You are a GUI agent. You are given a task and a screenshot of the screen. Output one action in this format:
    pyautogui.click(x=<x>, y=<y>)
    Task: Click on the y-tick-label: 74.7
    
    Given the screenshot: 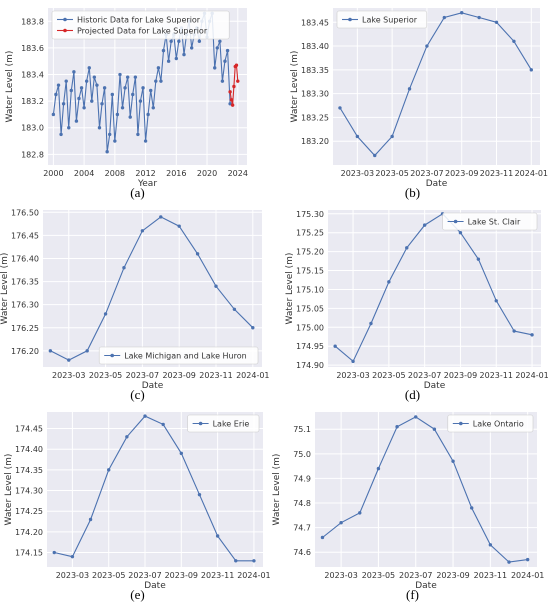 What is the action you would take?
    pyautogui.click(x=302, y=528)
    